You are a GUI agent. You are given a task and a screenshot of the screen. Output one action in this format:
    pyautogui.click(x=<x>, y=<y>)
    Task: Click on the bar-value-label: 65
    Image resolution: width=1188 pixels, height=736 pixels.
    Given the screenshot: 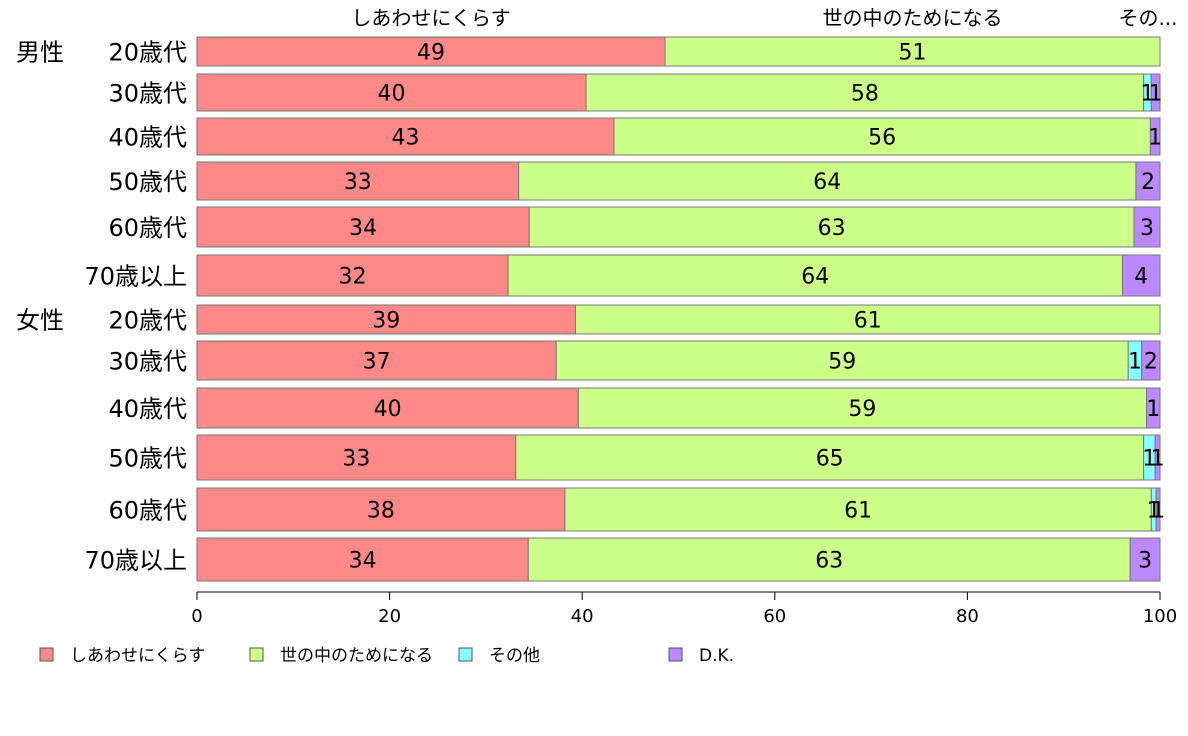 What is the action you would take?
    pyautogui.click(x=830, y=459)
    